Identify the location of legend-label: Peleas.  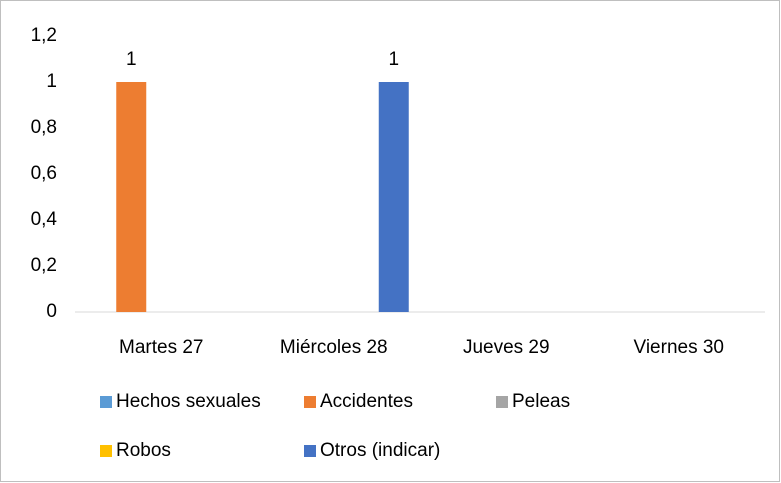
(541, 401).